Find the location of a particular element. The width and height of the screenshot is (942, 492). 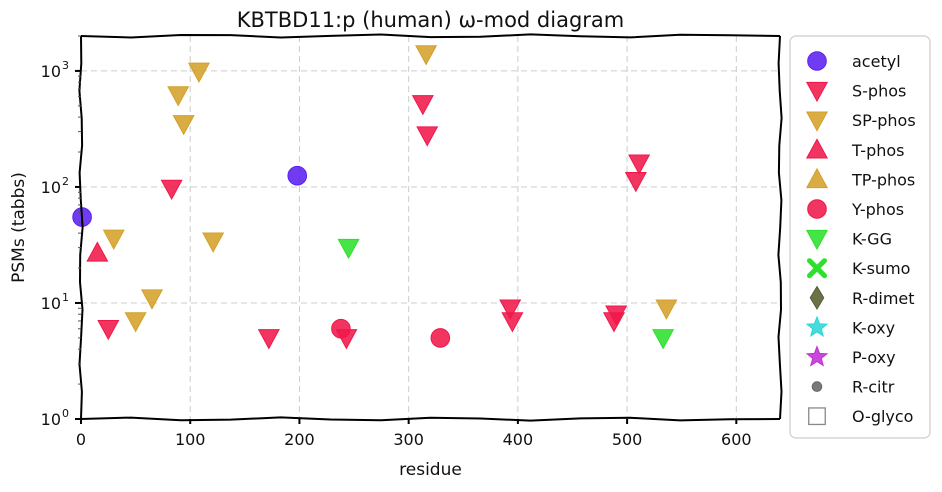

legend-label: S-phos is located at coordinates (879, 91).